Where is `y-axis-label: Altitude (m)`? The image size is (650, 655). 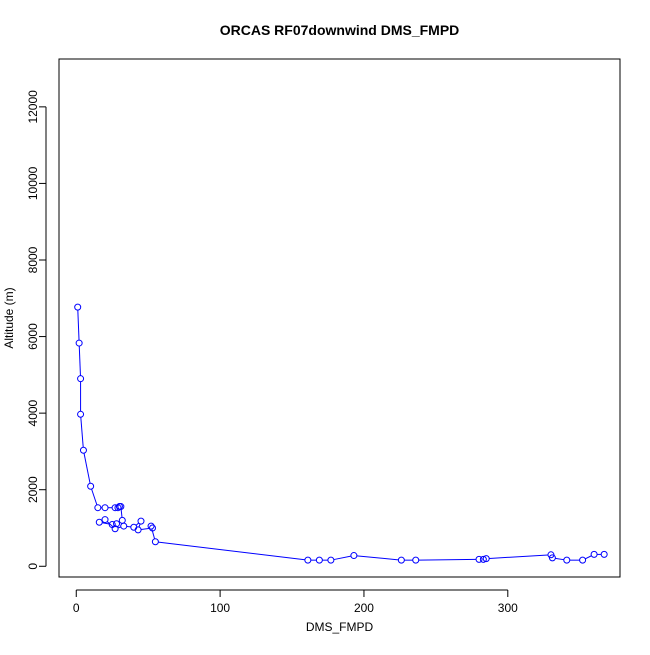 y-axis-label: Altitude (m) is located at coordinates (9, 317).